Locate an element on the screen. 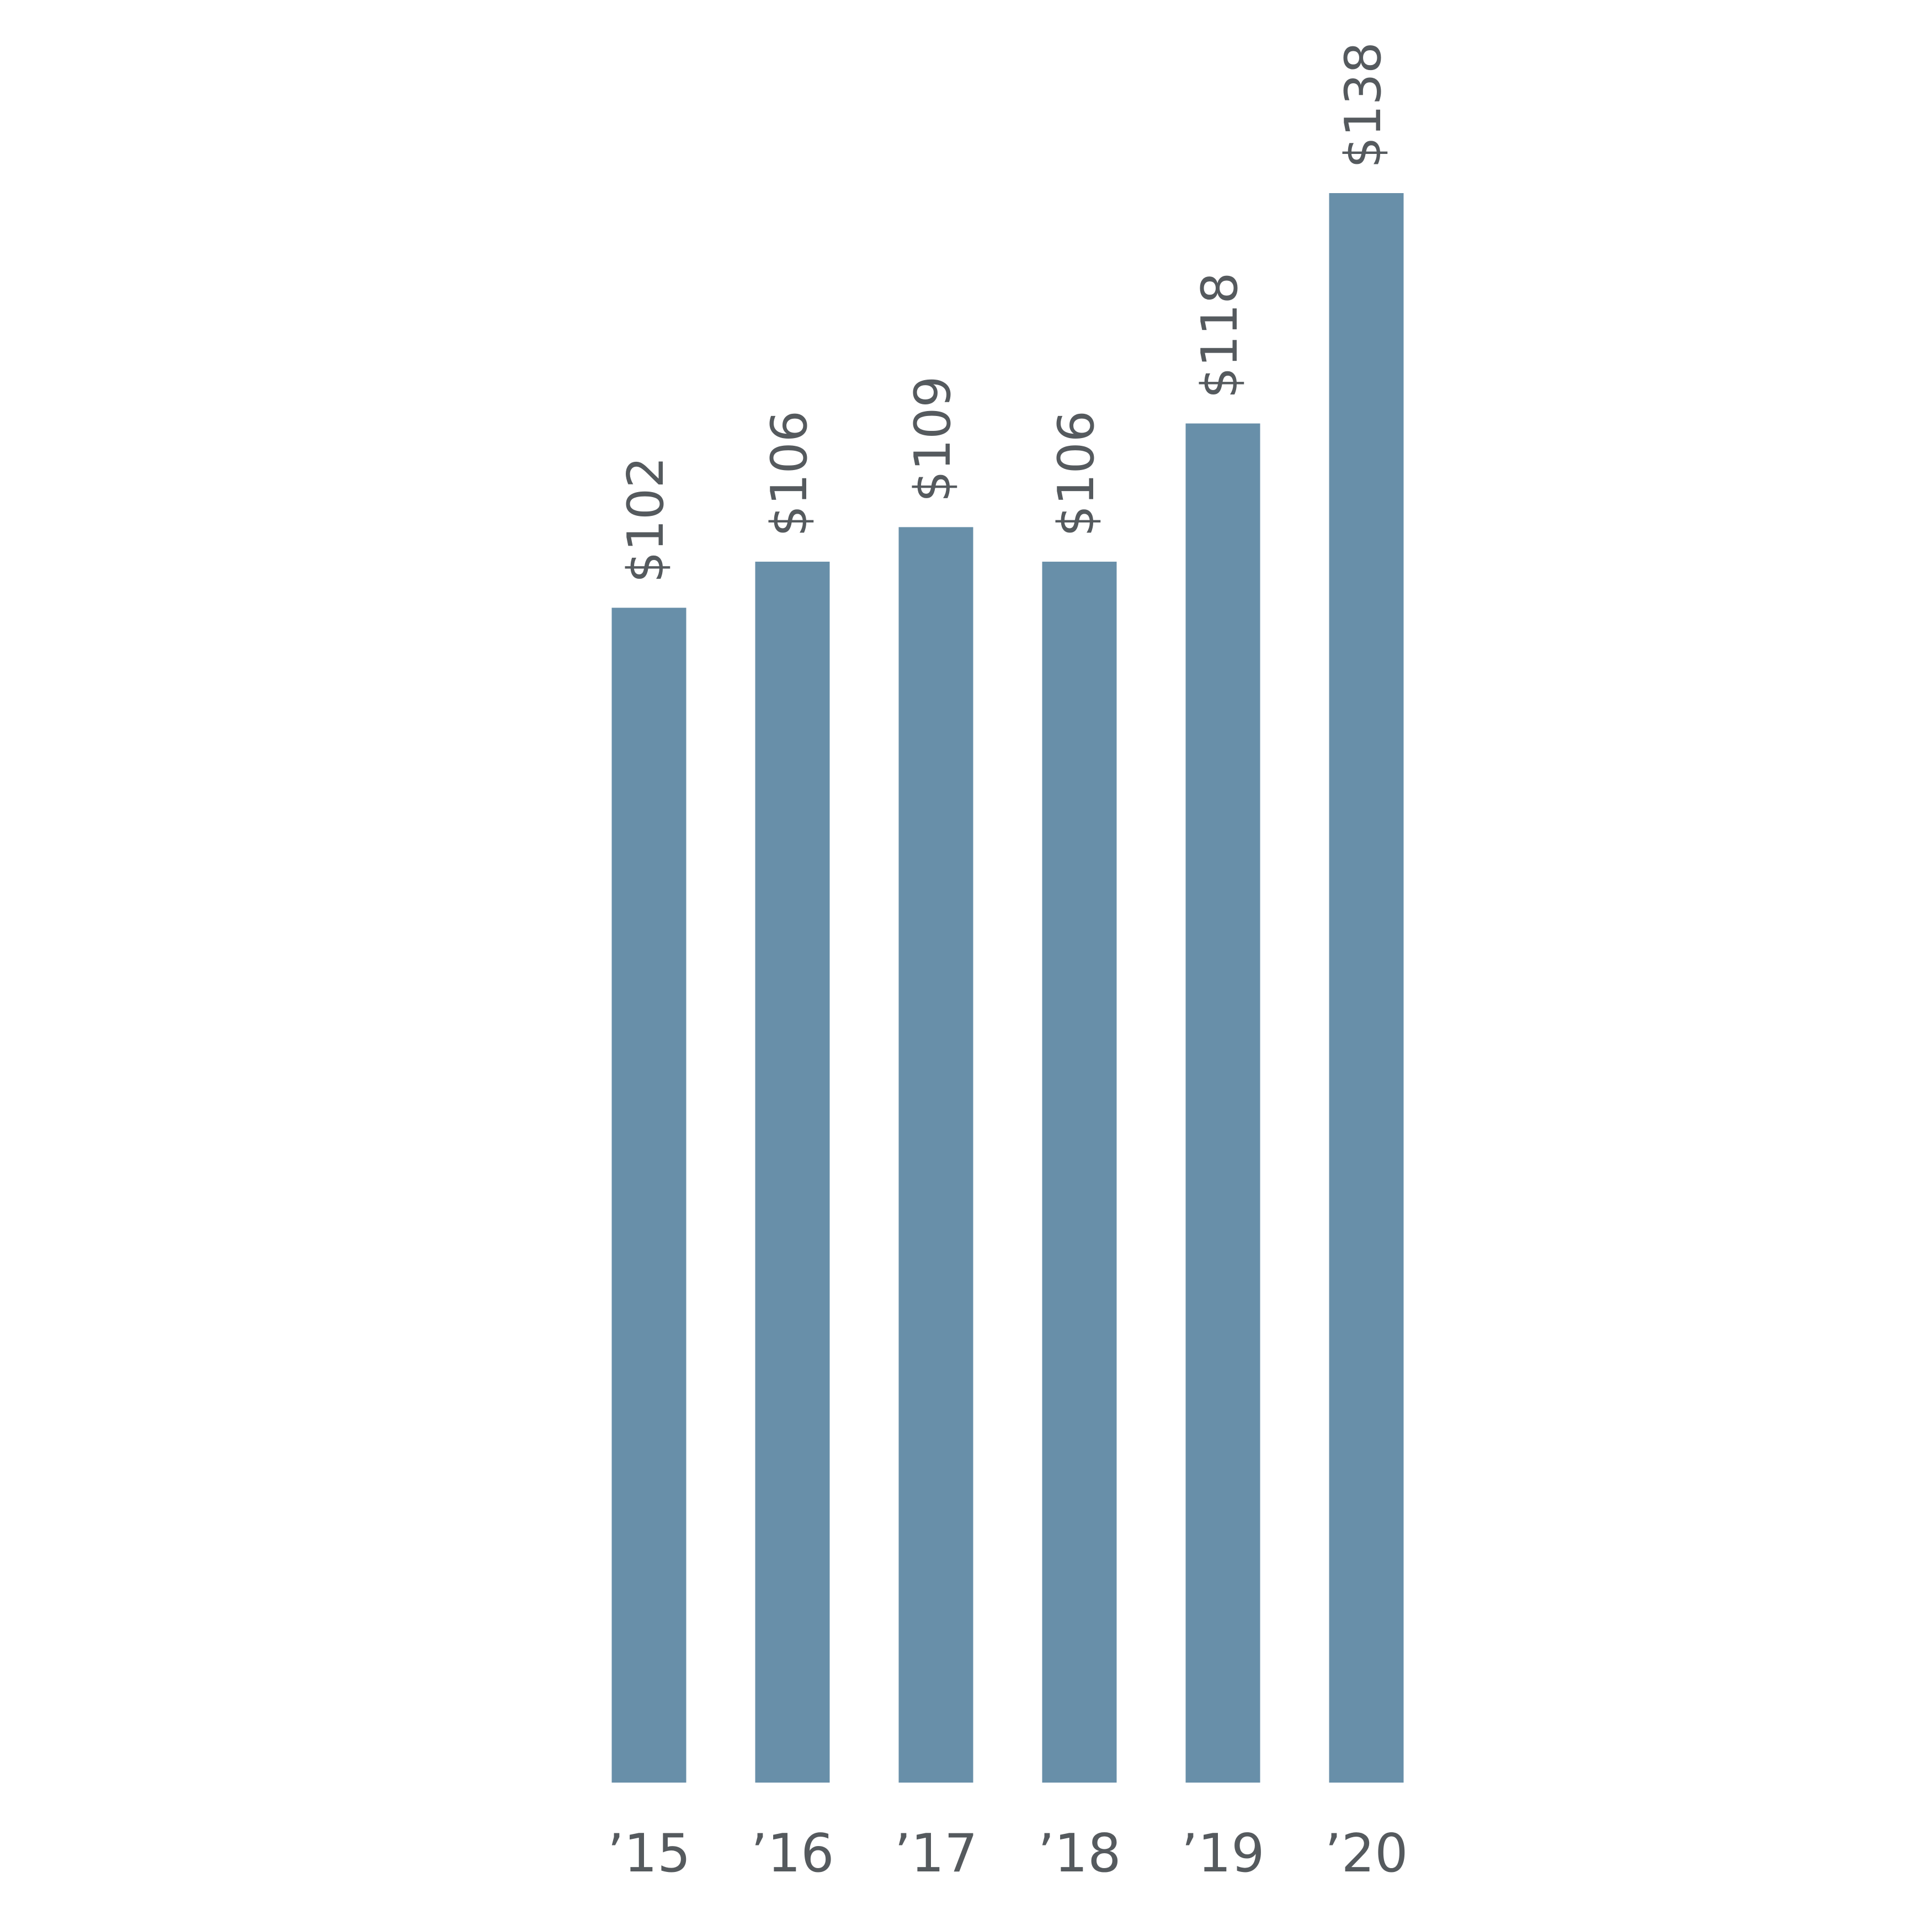 The height and width of the screenshot is (1931, 1932). x-tick-label: ’16 is located at coordinates (792, 1853).